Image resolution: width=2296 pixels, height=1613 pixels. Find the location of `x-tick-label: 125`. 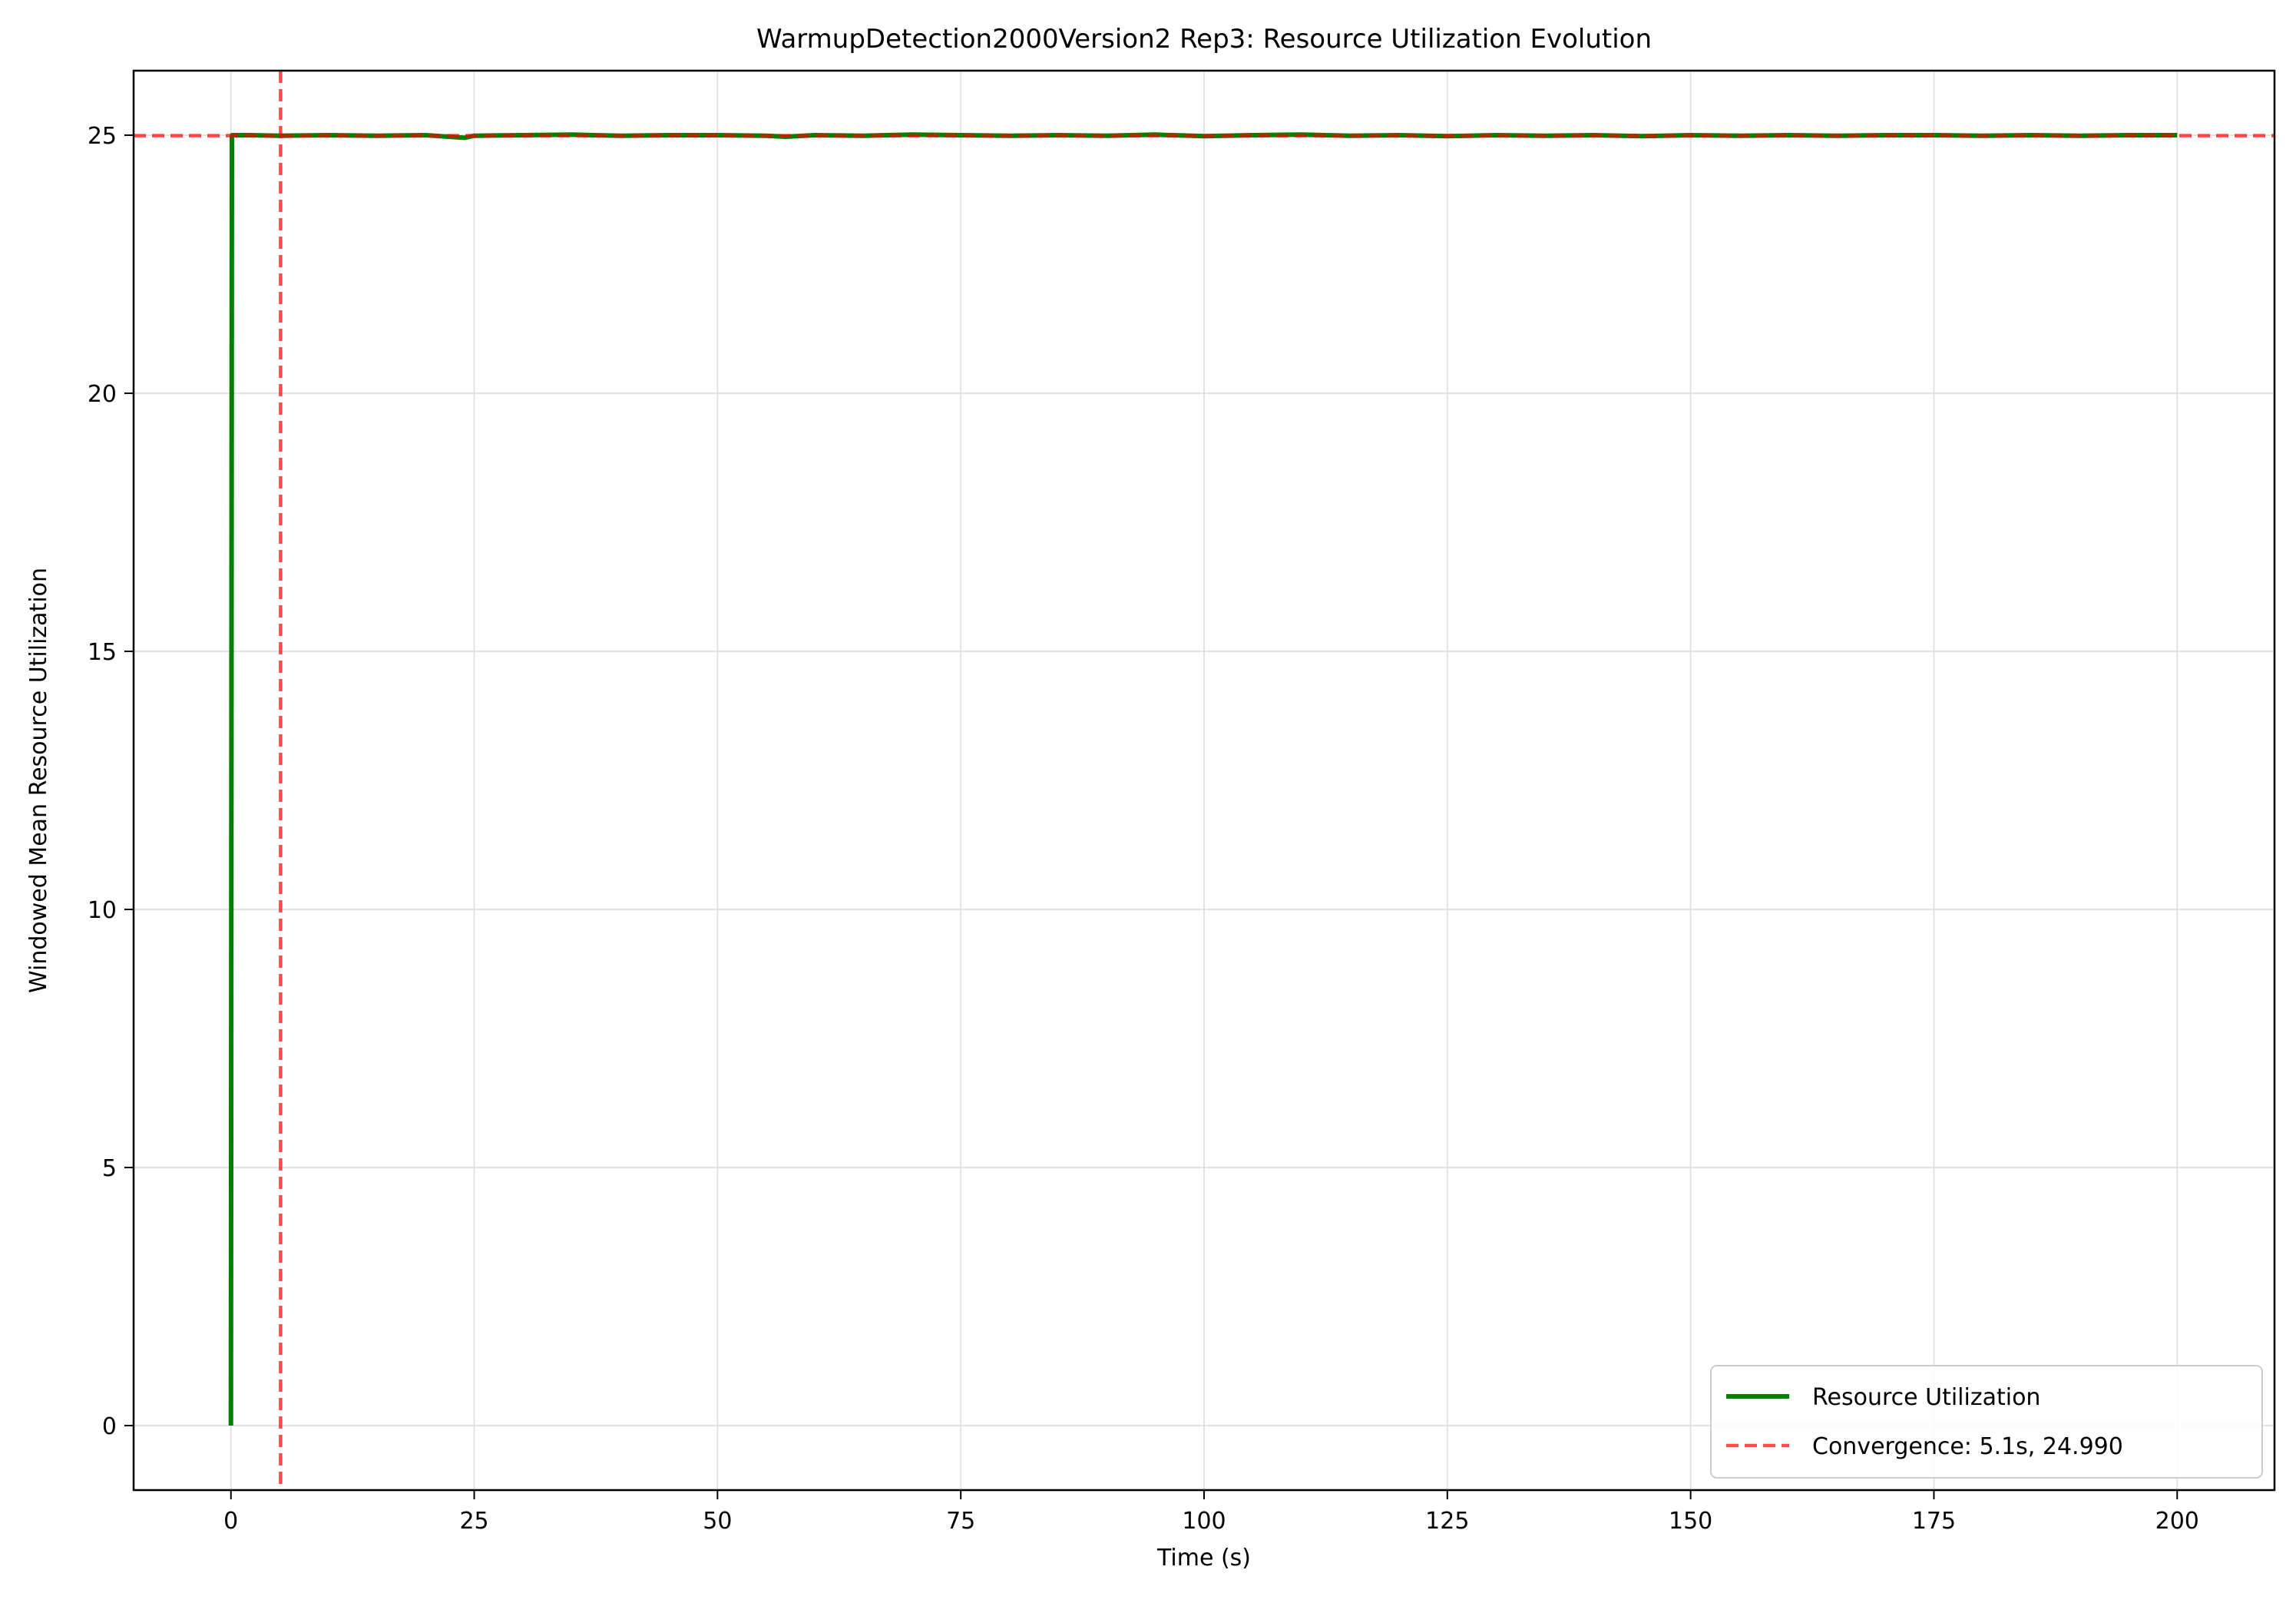

x-tick-label: 125 is located at coordinates (1447, 1521).